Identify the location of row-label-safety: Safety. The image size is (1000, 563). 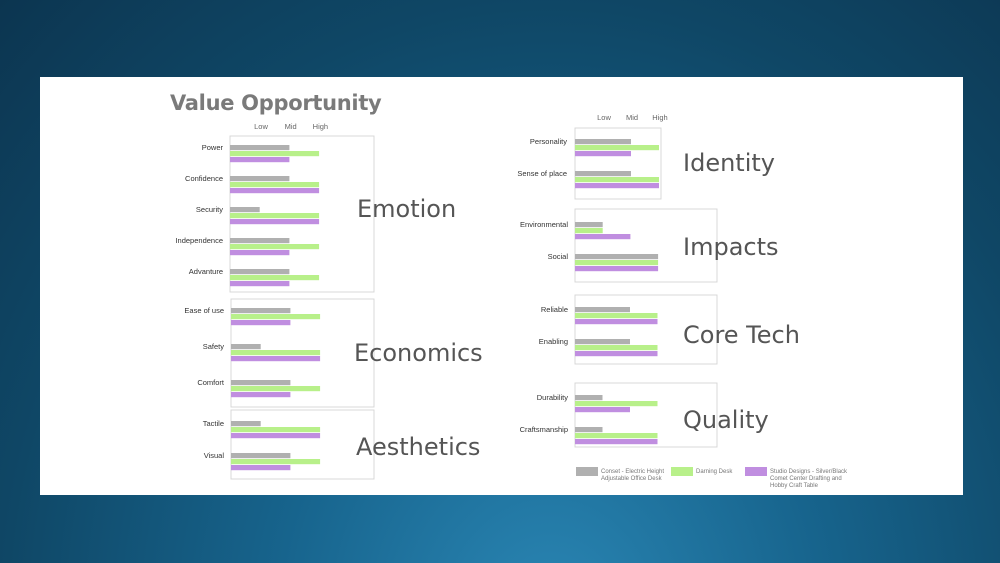
(214, 346).